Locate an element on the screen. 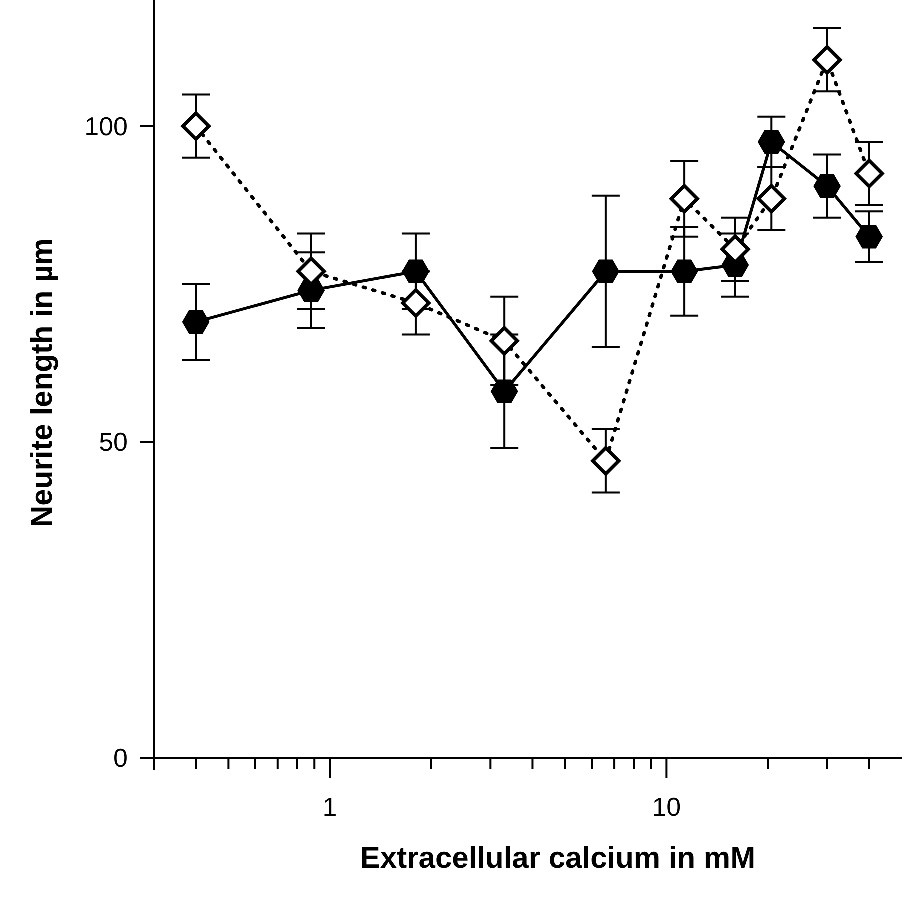 The width and height of the screenshot is (916, 913). y-axis-title: Neurite length in µm is located at coordinates (42, 383).